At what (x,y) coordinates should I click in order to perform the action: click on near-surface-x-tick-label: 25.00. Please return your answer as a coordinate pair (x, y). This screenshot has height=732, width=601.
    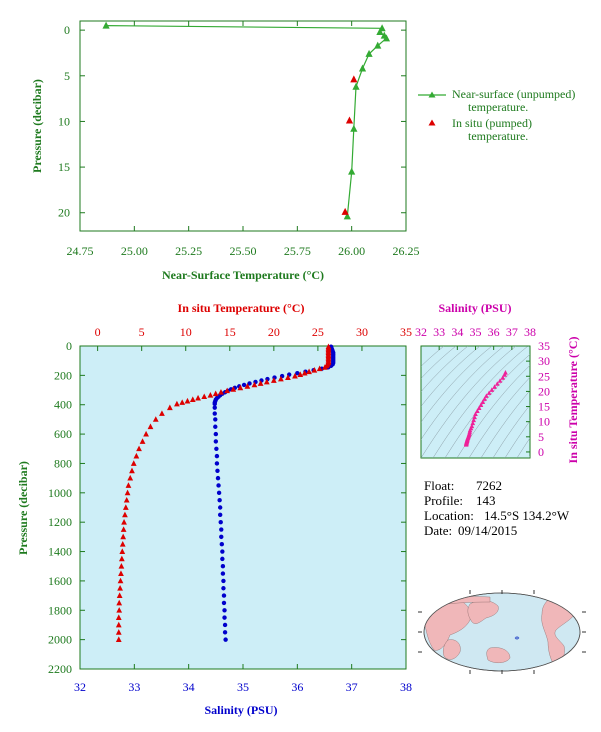
    Looking at the image, I should click on (134, 251).